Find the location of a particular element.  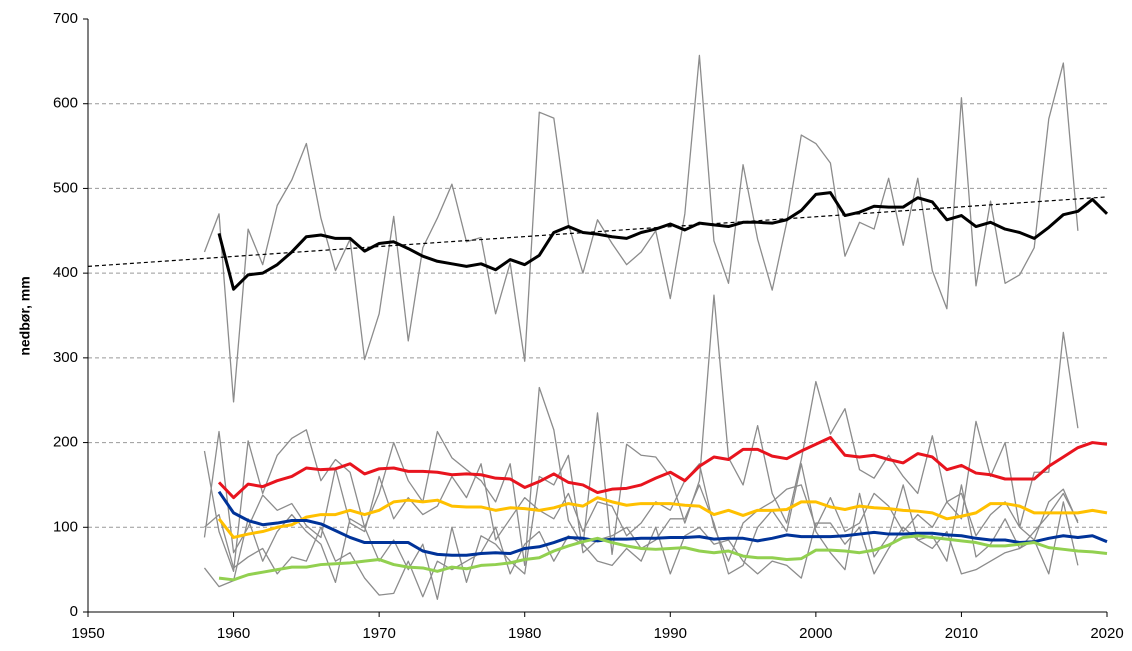

y-tick-label: 200 is located at coordinates (65, 442).